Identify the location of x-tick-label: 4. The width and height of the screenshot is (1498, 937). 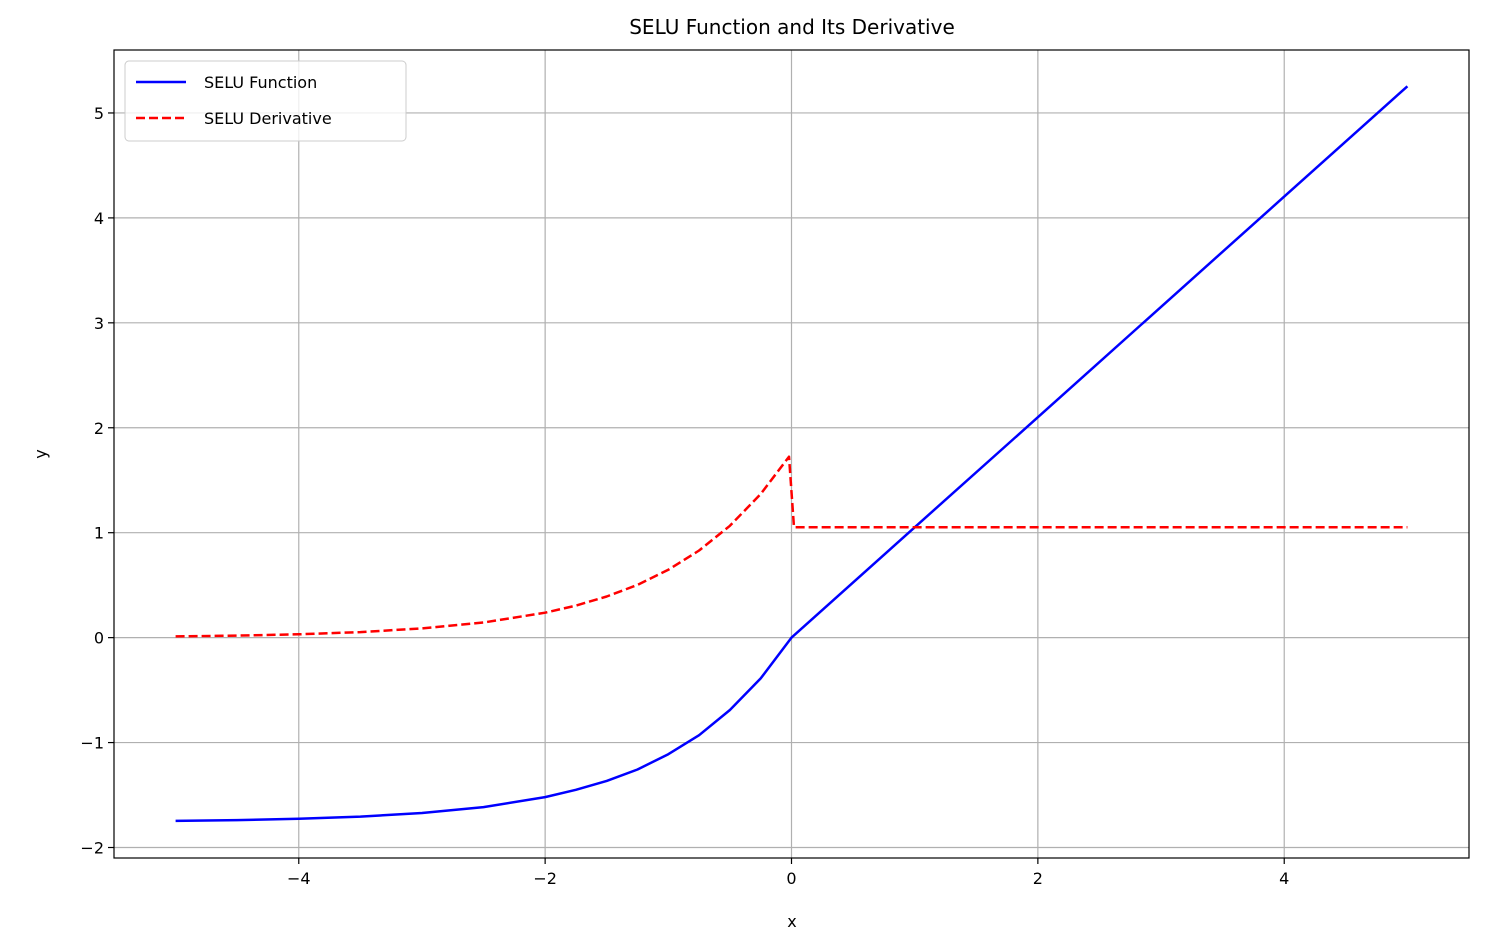
(1284, 878).